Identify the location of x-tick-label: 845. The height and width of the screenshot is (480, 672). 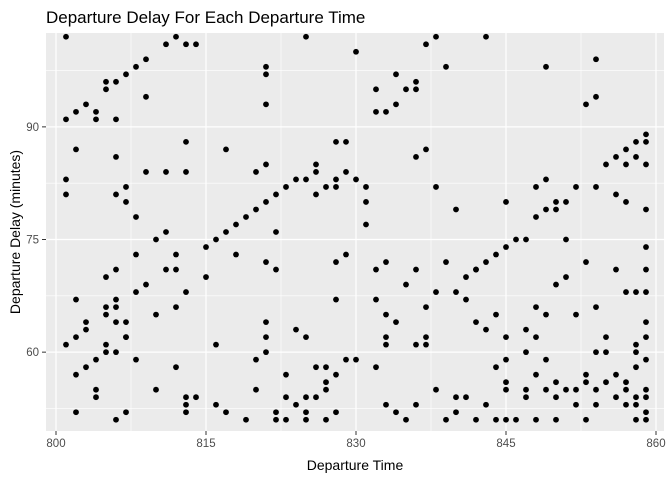
(505, 444).